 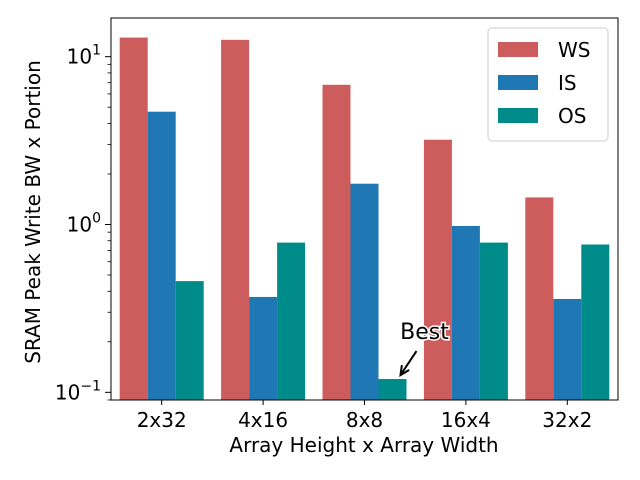 I want to click on legend-swatch-is, so click(x=518, y=82).